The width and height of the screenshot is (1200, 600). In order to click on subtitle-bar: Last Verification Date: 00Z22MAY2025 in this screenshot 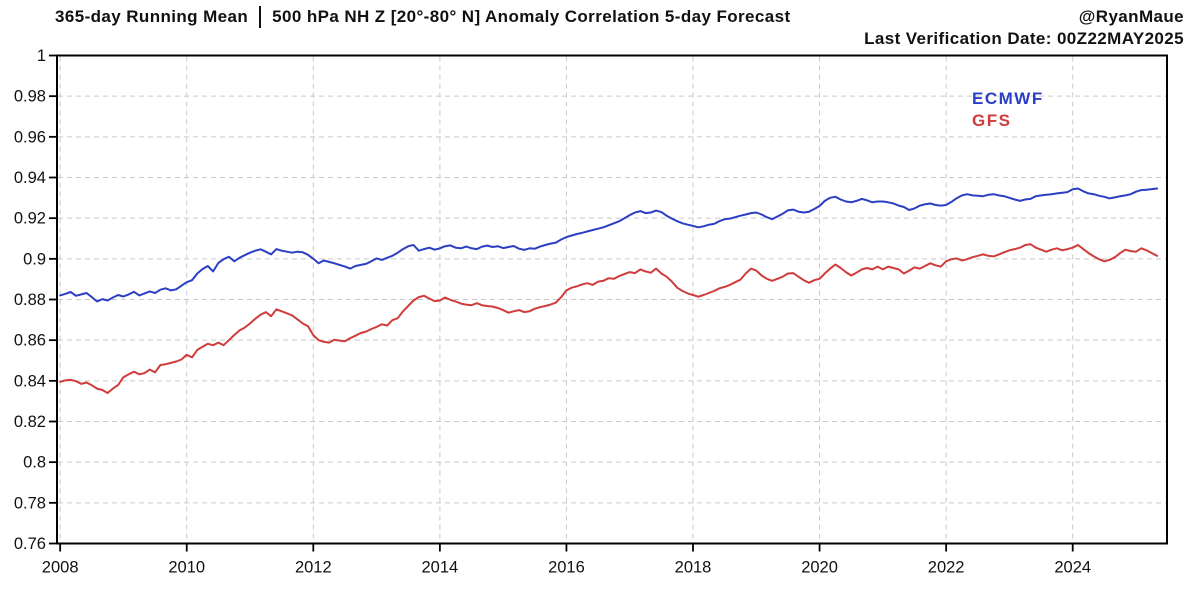, I will do `click(1024, 39)`.